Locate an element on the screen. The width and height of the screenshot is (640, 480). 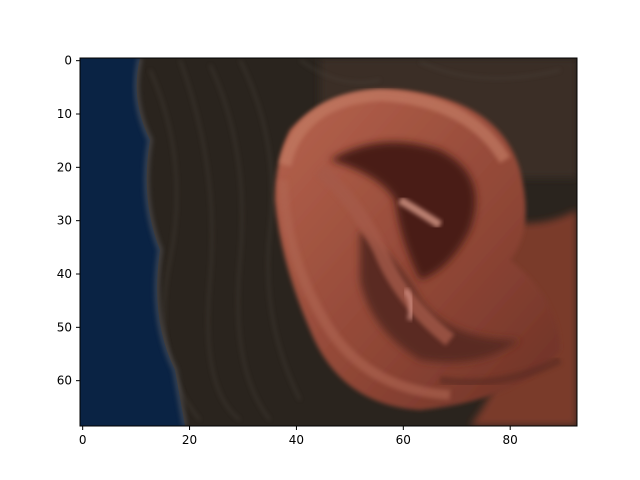
y-tick-label: 0 is located at coordinates (68, 61).